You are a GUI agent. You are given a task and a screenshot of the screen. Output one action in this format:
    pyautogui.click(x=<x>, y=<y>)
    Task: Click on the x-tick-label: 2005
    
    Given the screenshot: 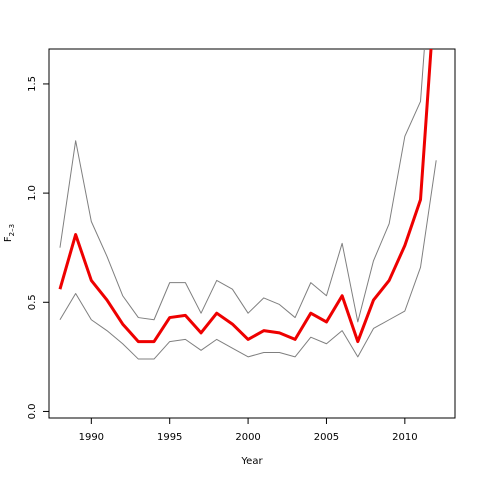 What is the action you would take?
    pyautogui.click(x=326, y=437)
    